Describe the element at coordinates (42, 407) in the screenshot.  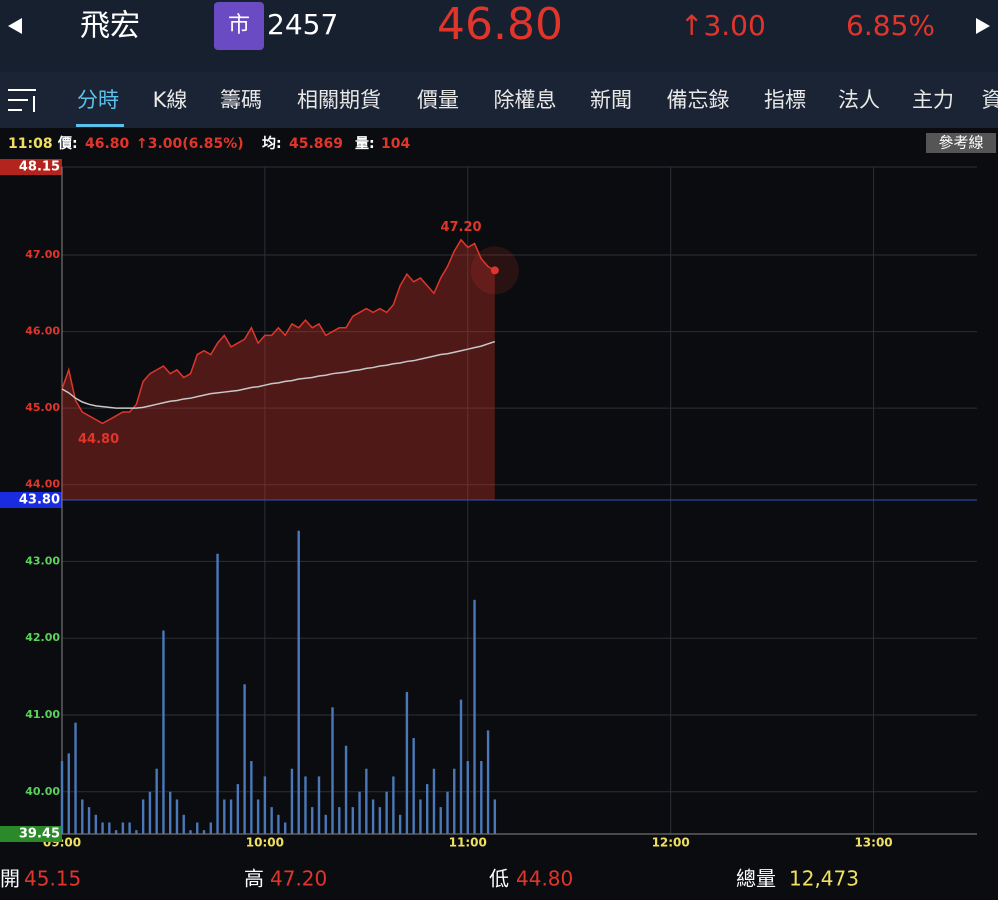
I see `y-tick-label: 45.00` at that location.